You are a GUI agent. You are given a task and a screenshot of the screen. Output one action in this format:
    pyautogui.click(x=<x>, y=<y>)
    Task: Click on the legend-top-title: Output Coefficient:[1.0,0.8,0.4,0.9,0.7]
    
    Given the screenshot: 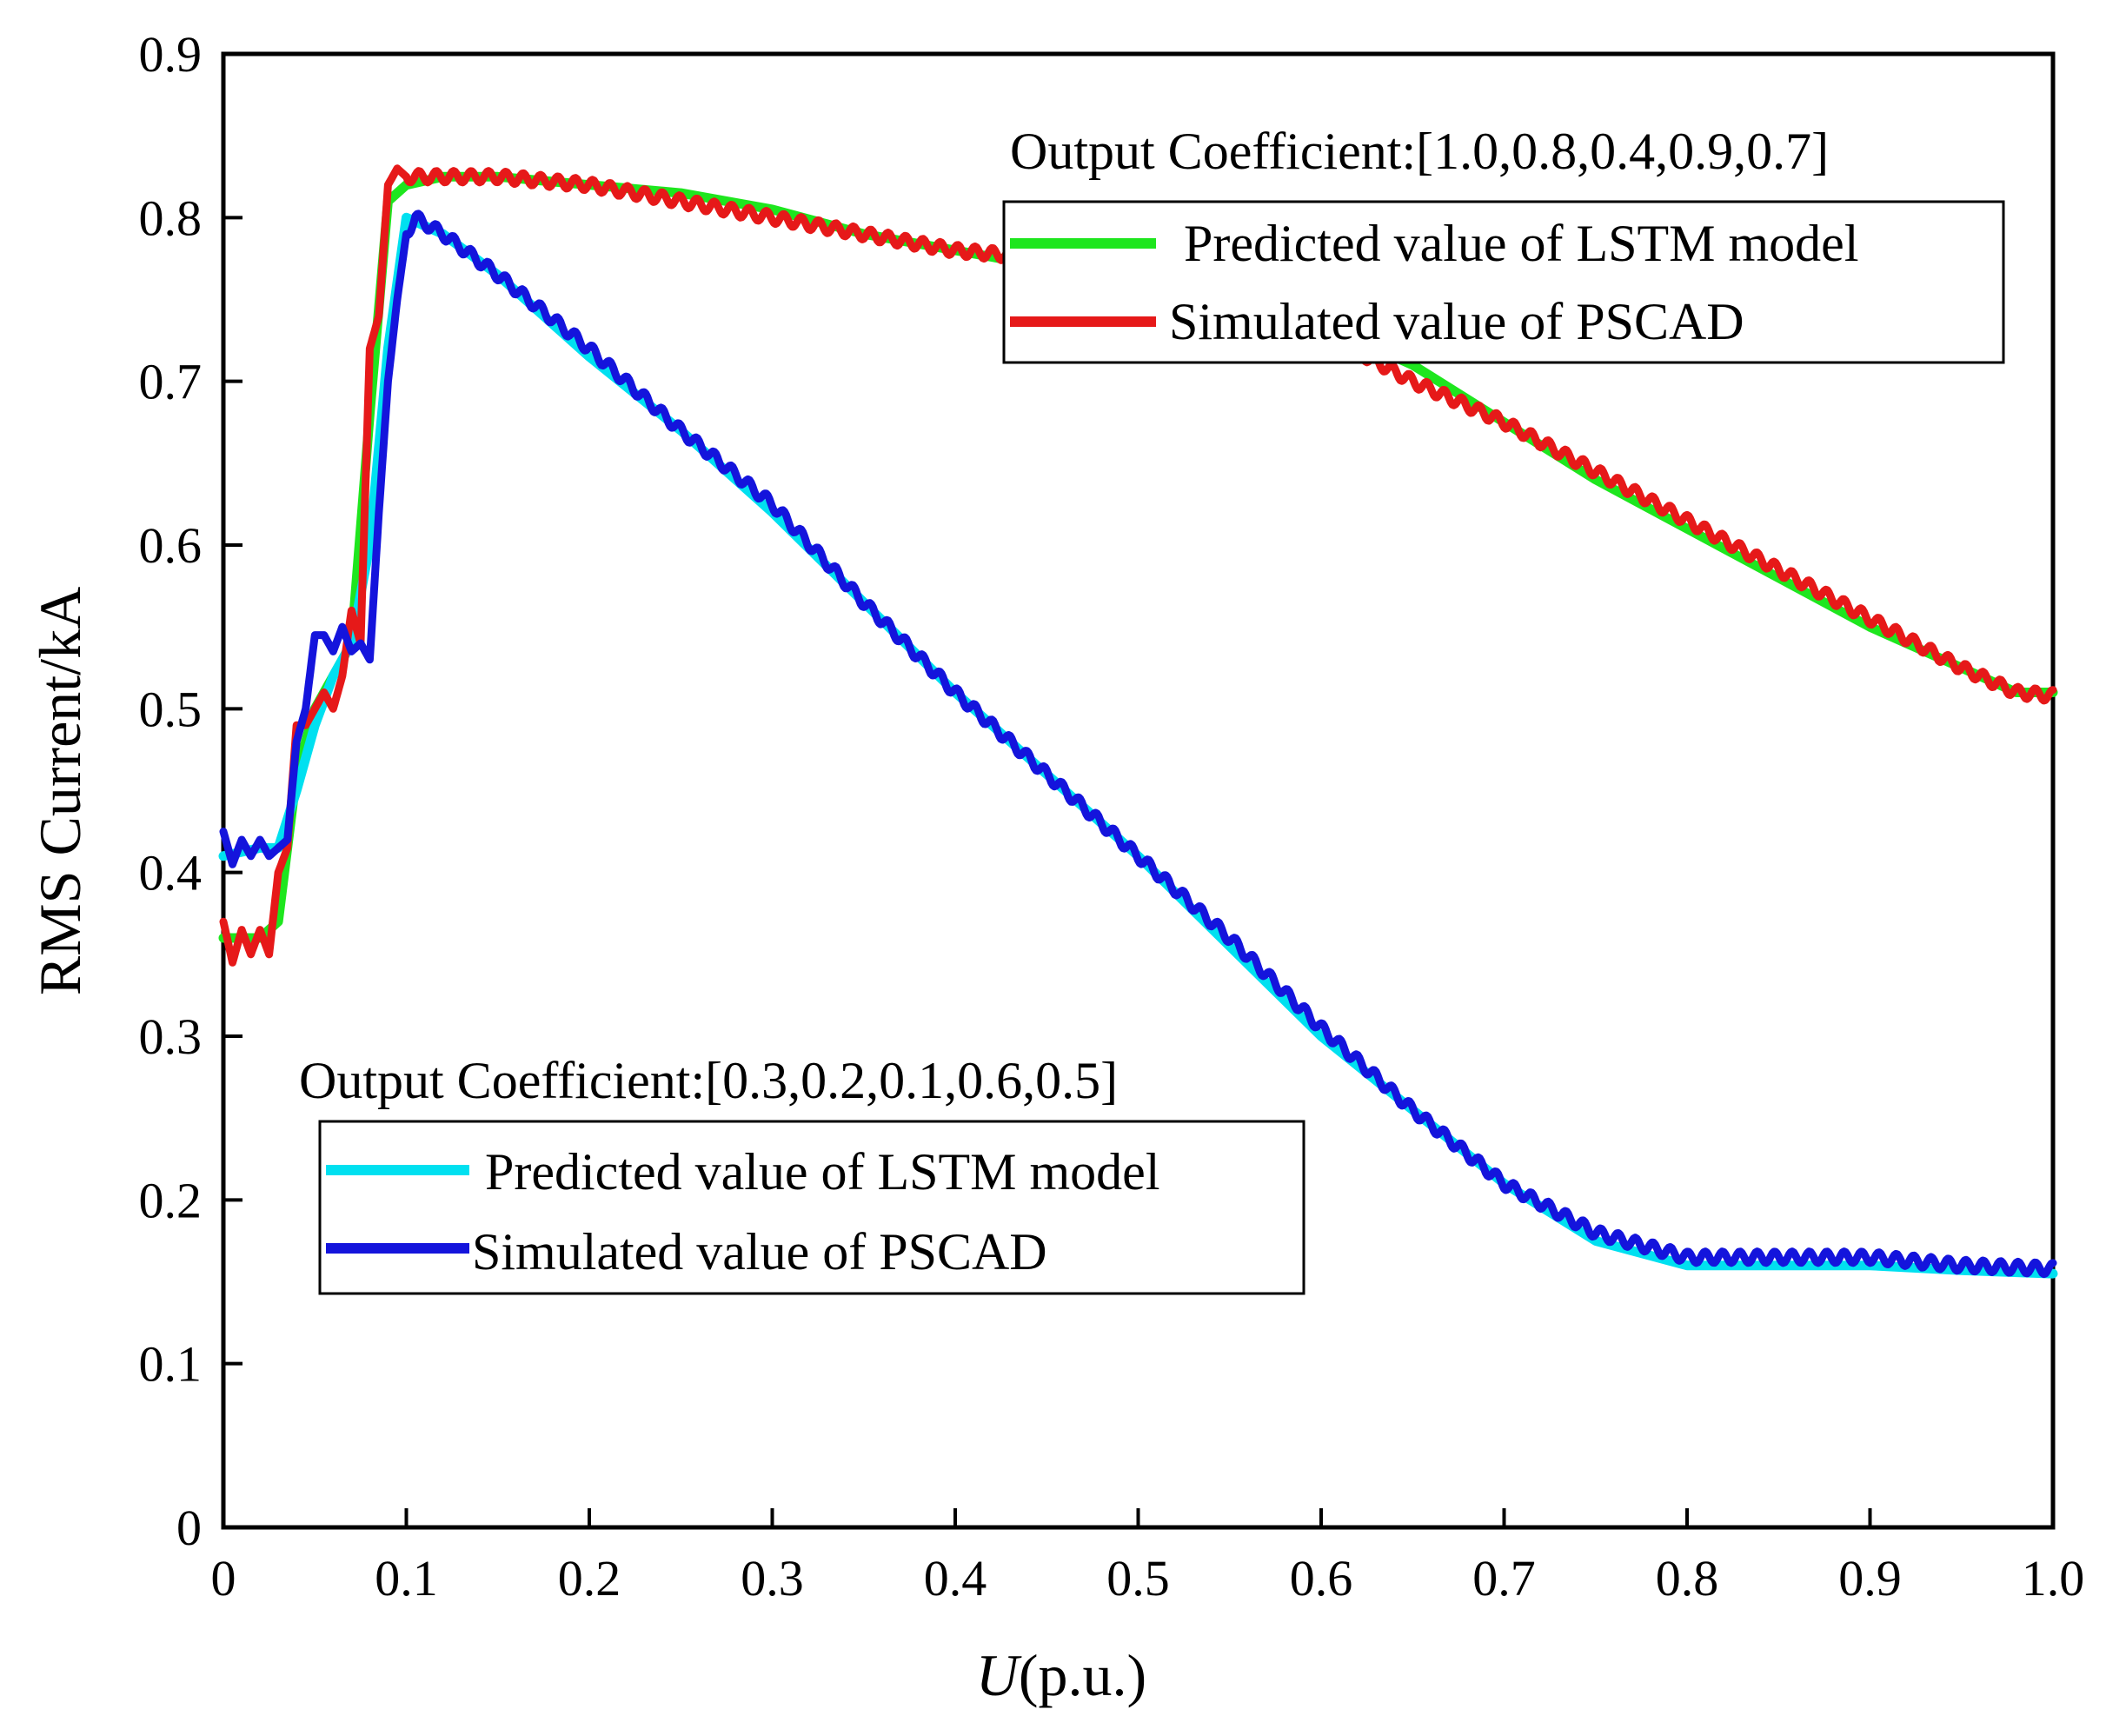 What is the action you would take?
    pyautogui.click(x=1419, y=151)
    